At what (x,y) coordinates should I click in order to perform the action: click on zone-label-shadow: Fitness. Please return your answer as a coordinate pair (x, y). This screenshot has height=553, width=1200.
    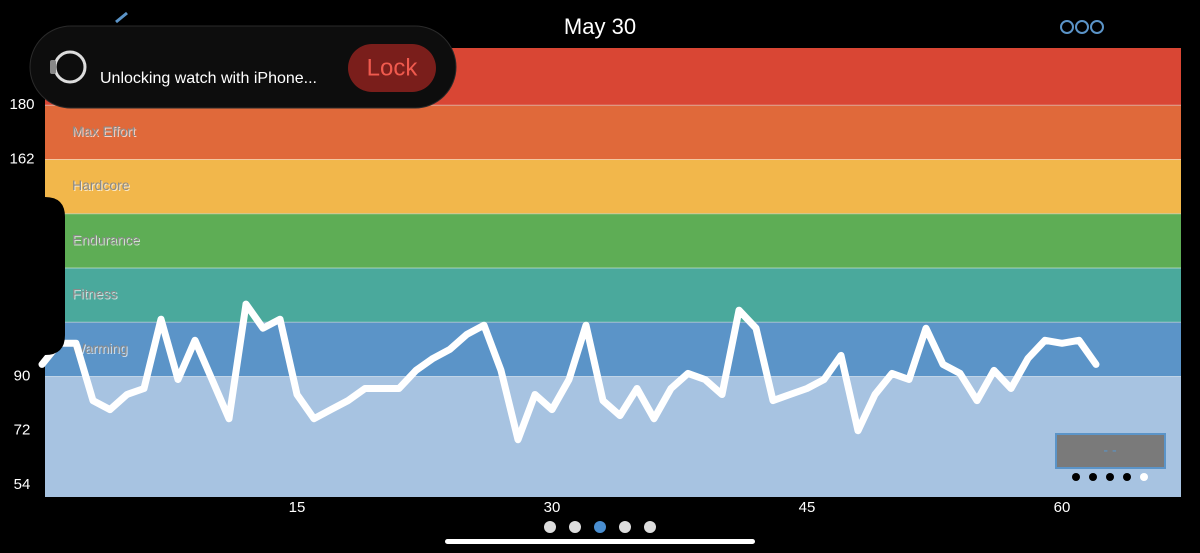
    Looking at the image, I should click on (95, 295).